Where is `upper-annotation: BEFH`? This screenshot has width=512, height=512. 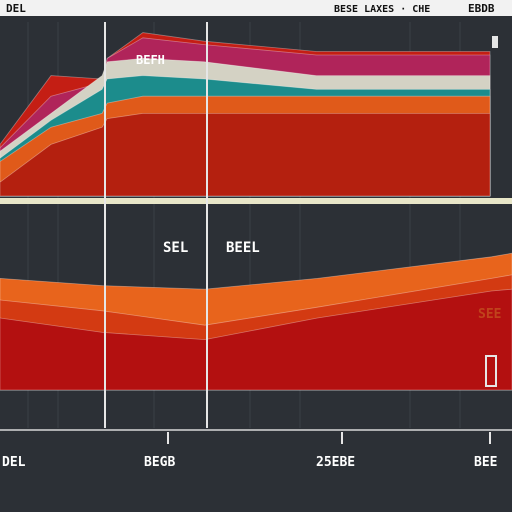
upper-annotation: BEFH is located at coordinates (150, 60).